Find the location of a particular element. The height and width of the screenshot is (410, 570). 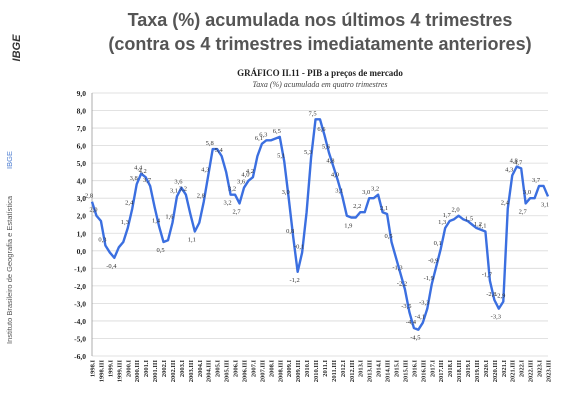

x-tick-label: 2002.I is located at coordinates (164, 369).